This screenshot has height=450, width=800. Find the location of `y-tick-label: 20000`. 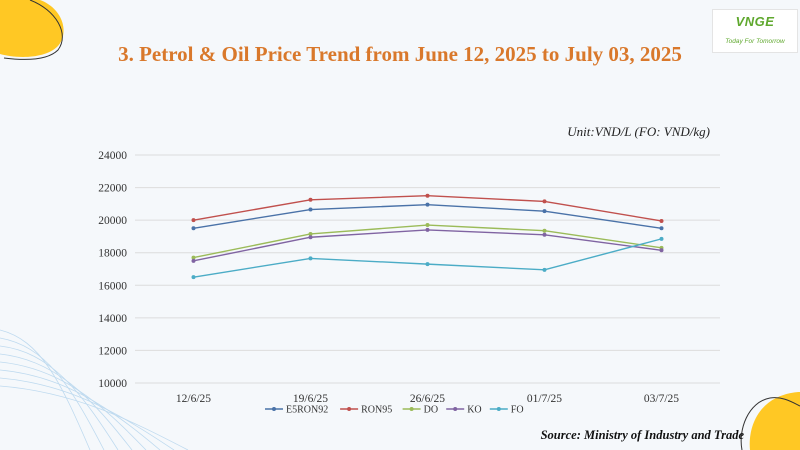

y-tick-label: 20000 is located at coordinates (112, 221).